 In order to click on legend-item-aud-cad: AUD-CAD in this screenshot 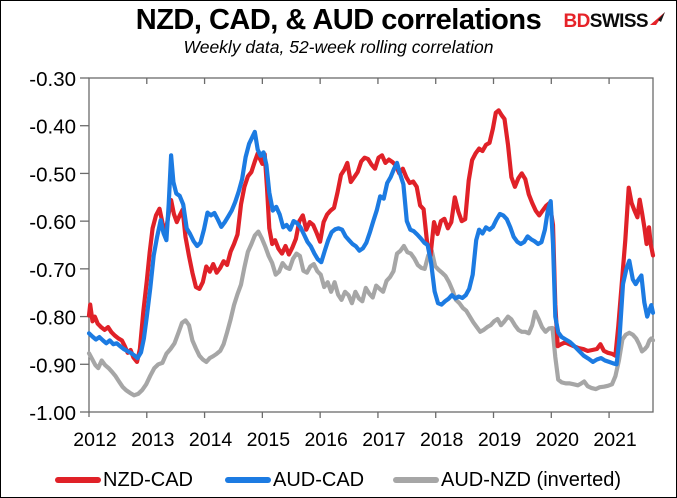, I will do `click(294, 480)`.